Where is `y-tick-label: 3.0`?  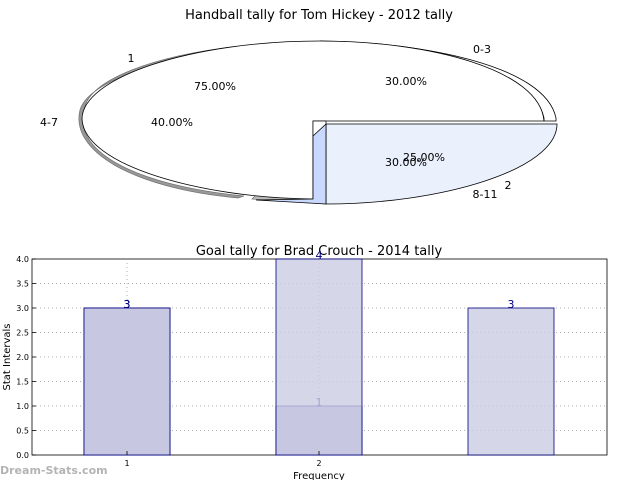 y-tick-label: 3.0 is located at coordinates (22, 308).